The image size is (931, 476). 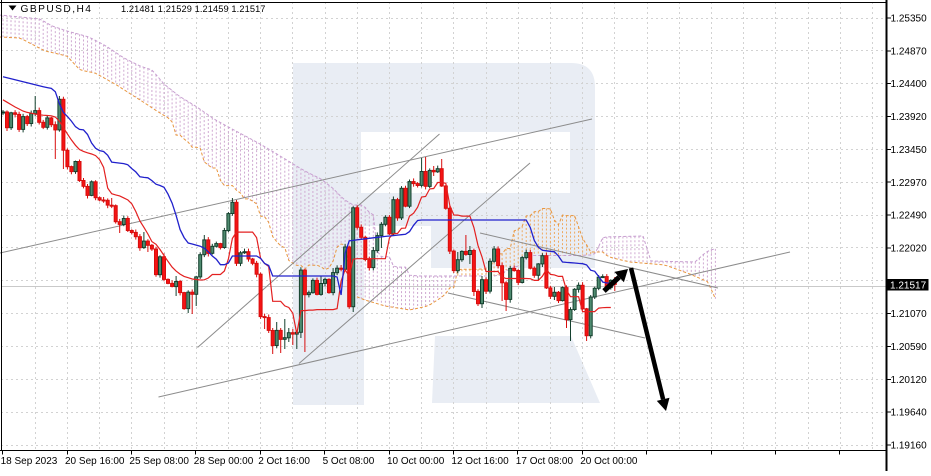 What do you see at coordinates (909, 150) in the screenshot?
I see `svg-text: 1.23450` at bounding box center [909, 150].